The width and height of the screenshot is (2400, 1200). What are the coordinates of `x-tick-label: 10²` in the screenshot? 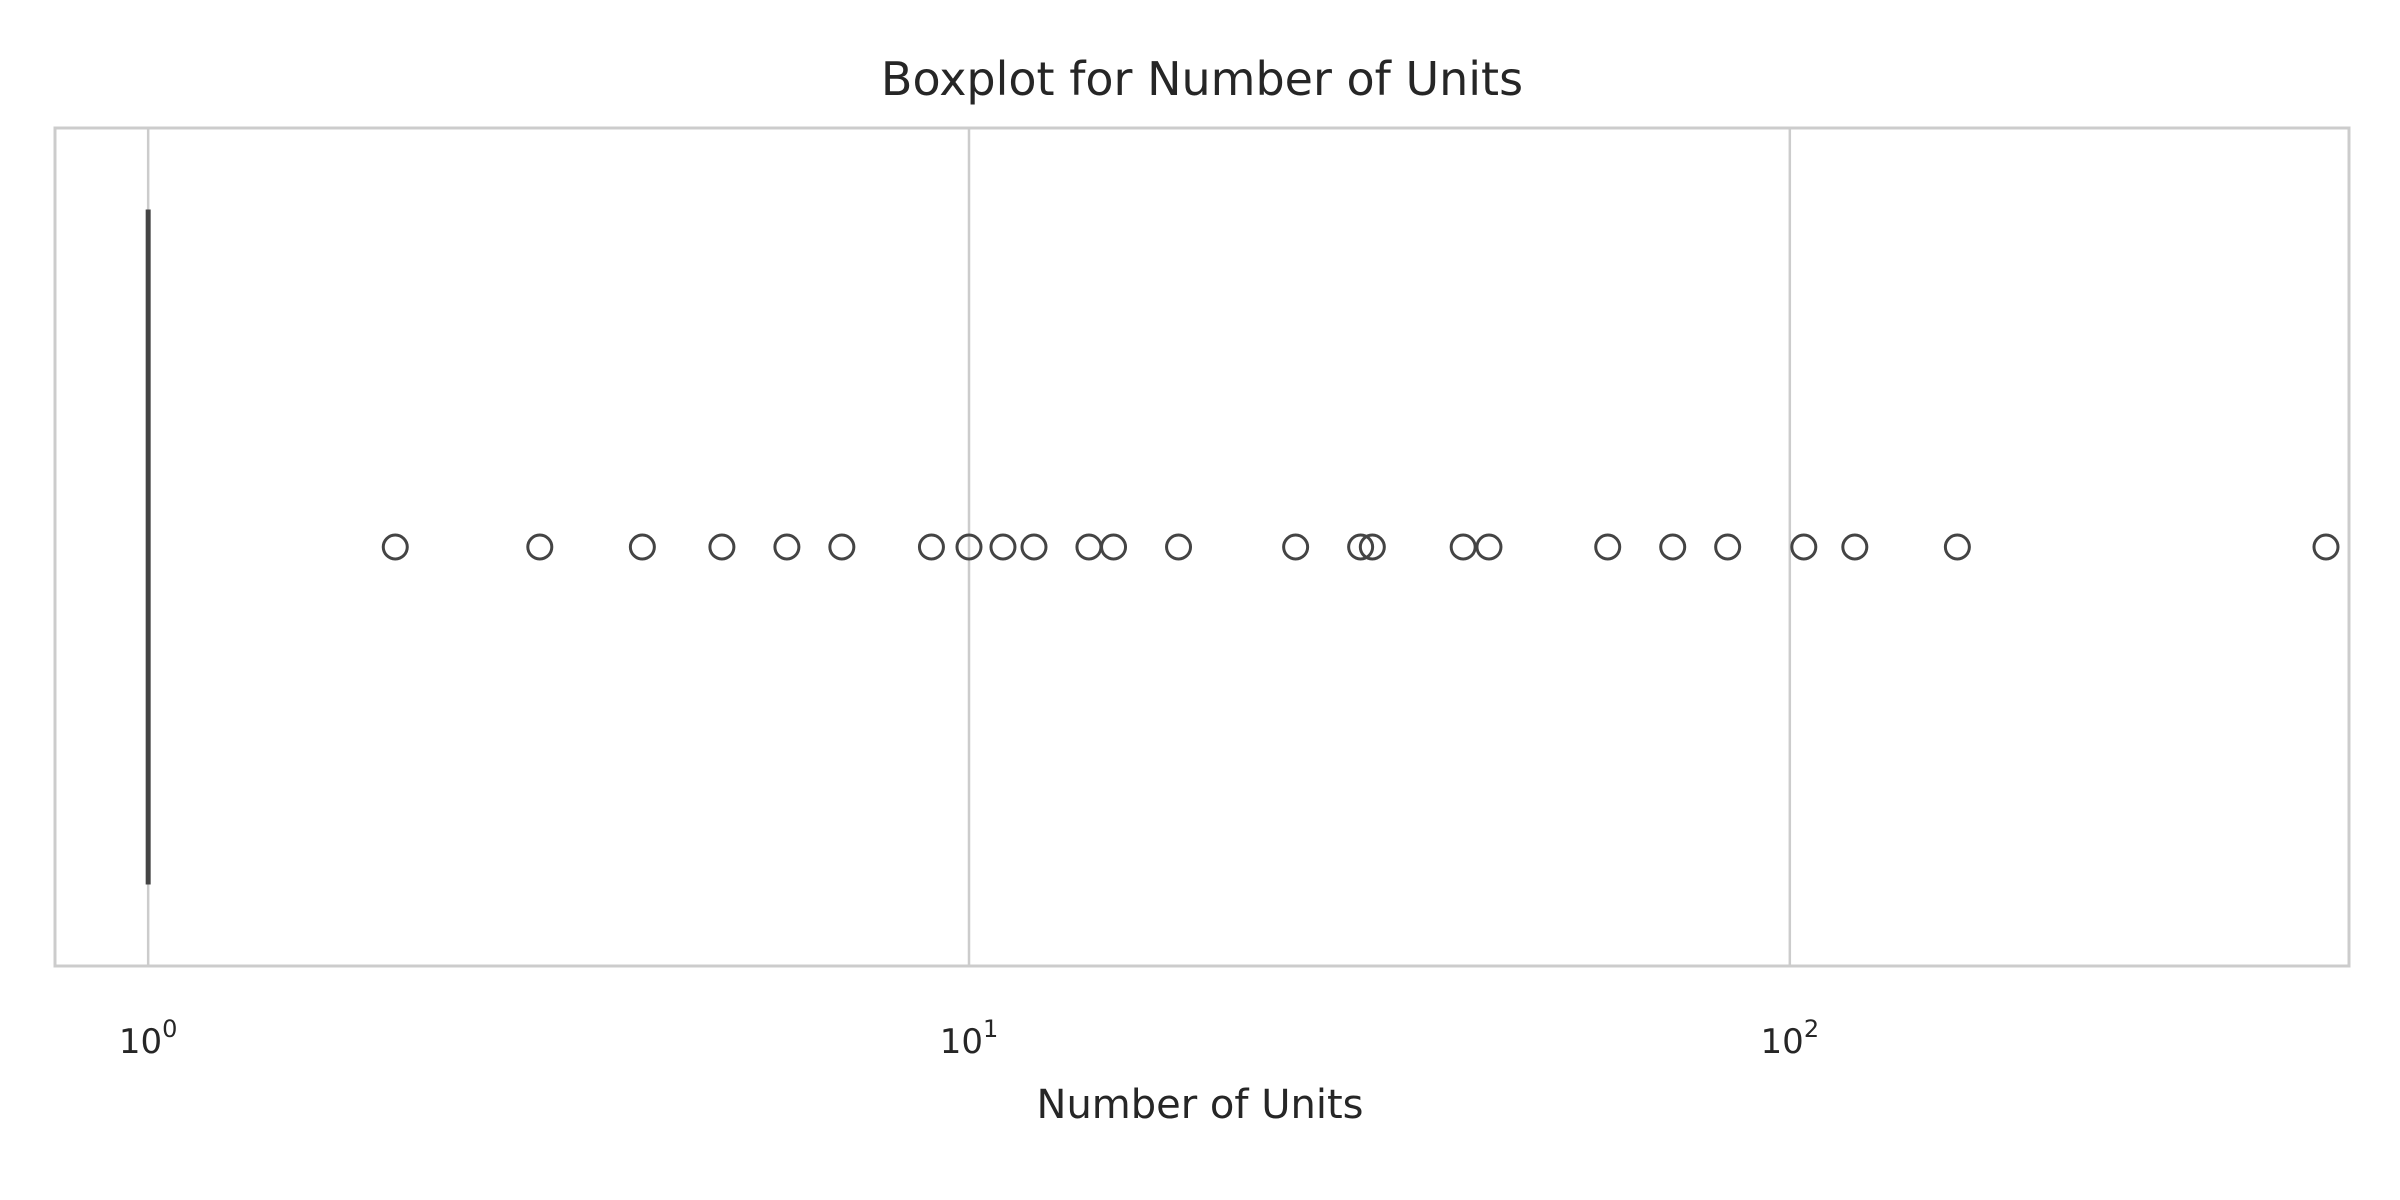 It's located at (1790, 1038).